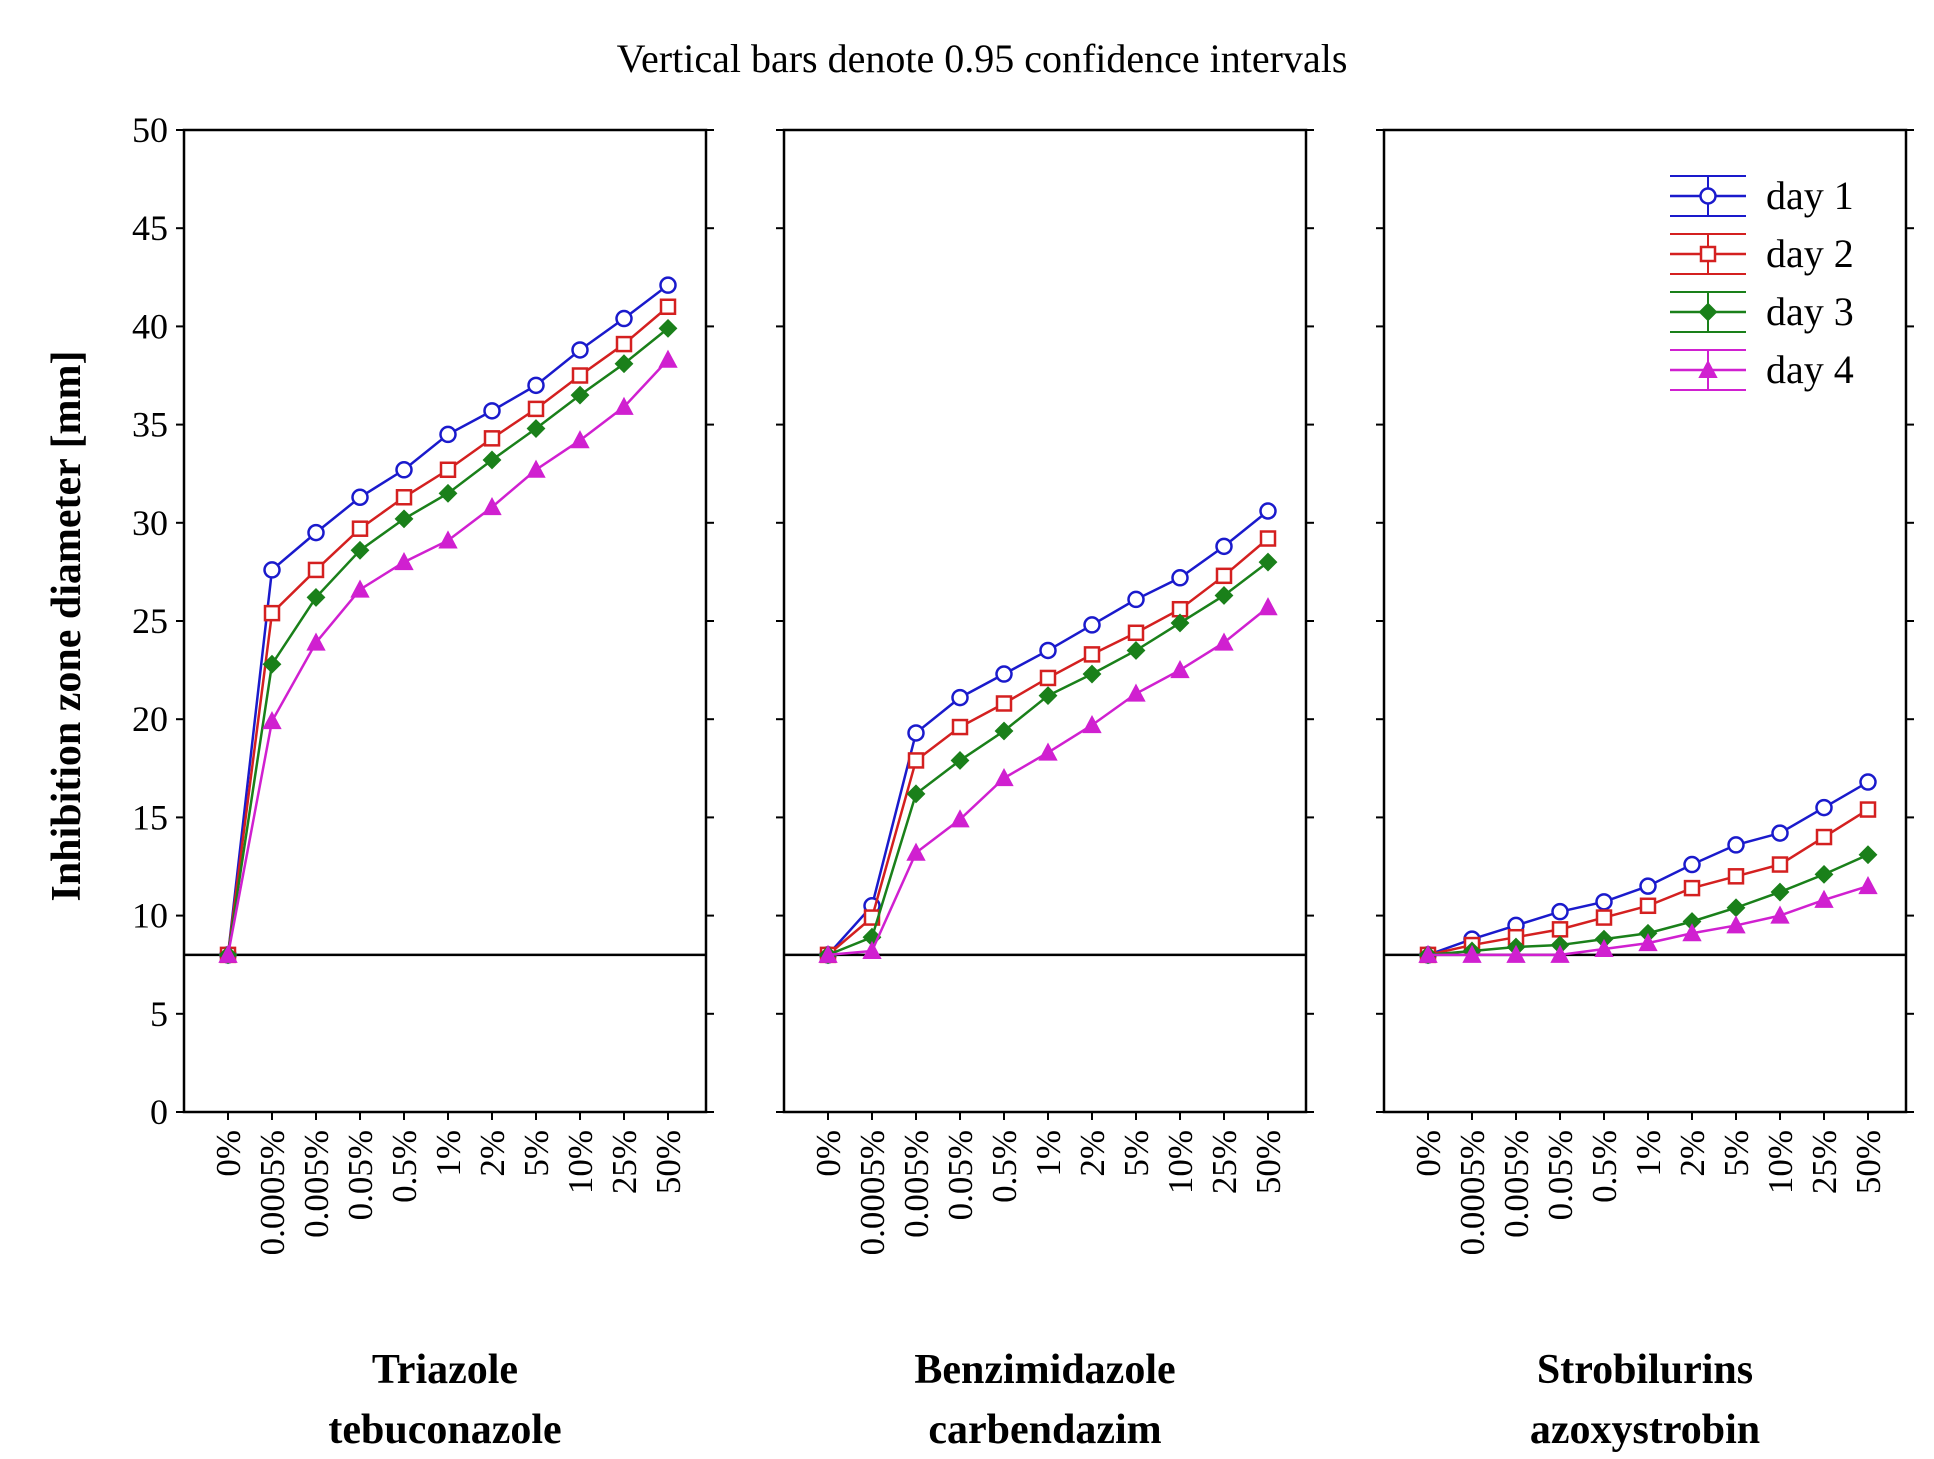  Describe the element at coordinates (872, 1192) in the screenshot. I see `x-tick-label: 0.0005%` at that location.